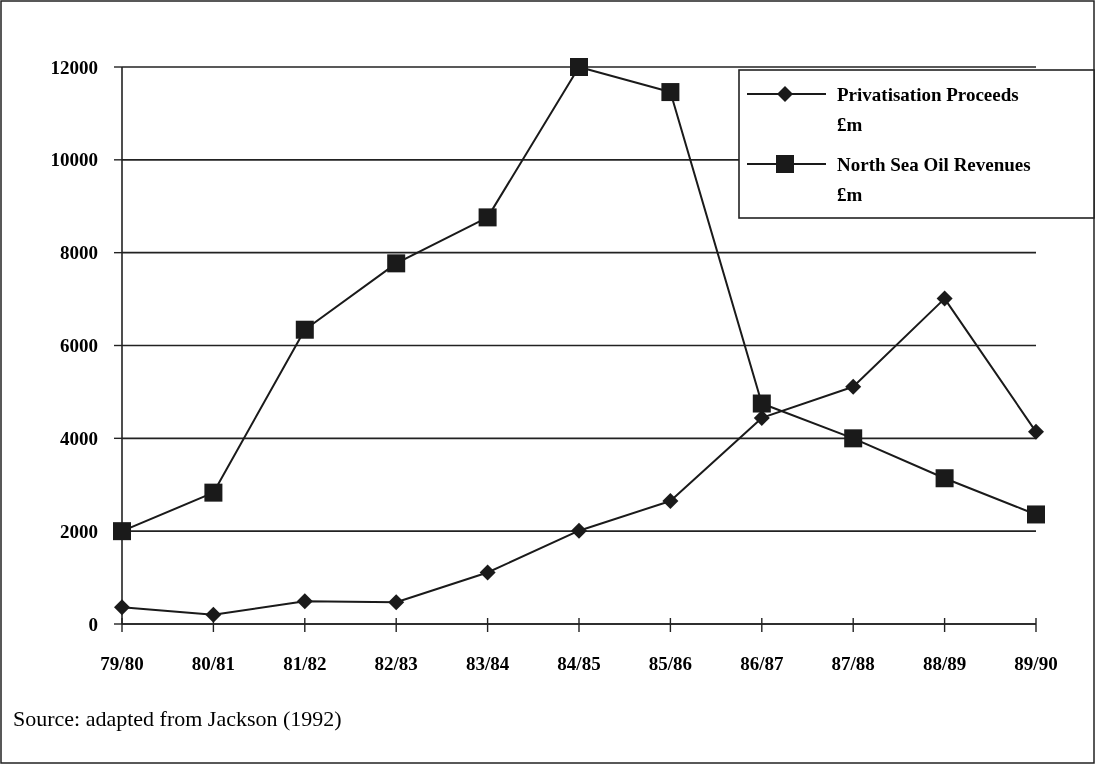 The width and height of the screenshot is (1095, 764). Describe the element at coordinates (670, 663) in the screenshot. I see `x-tick-label: 85/86` at that location.